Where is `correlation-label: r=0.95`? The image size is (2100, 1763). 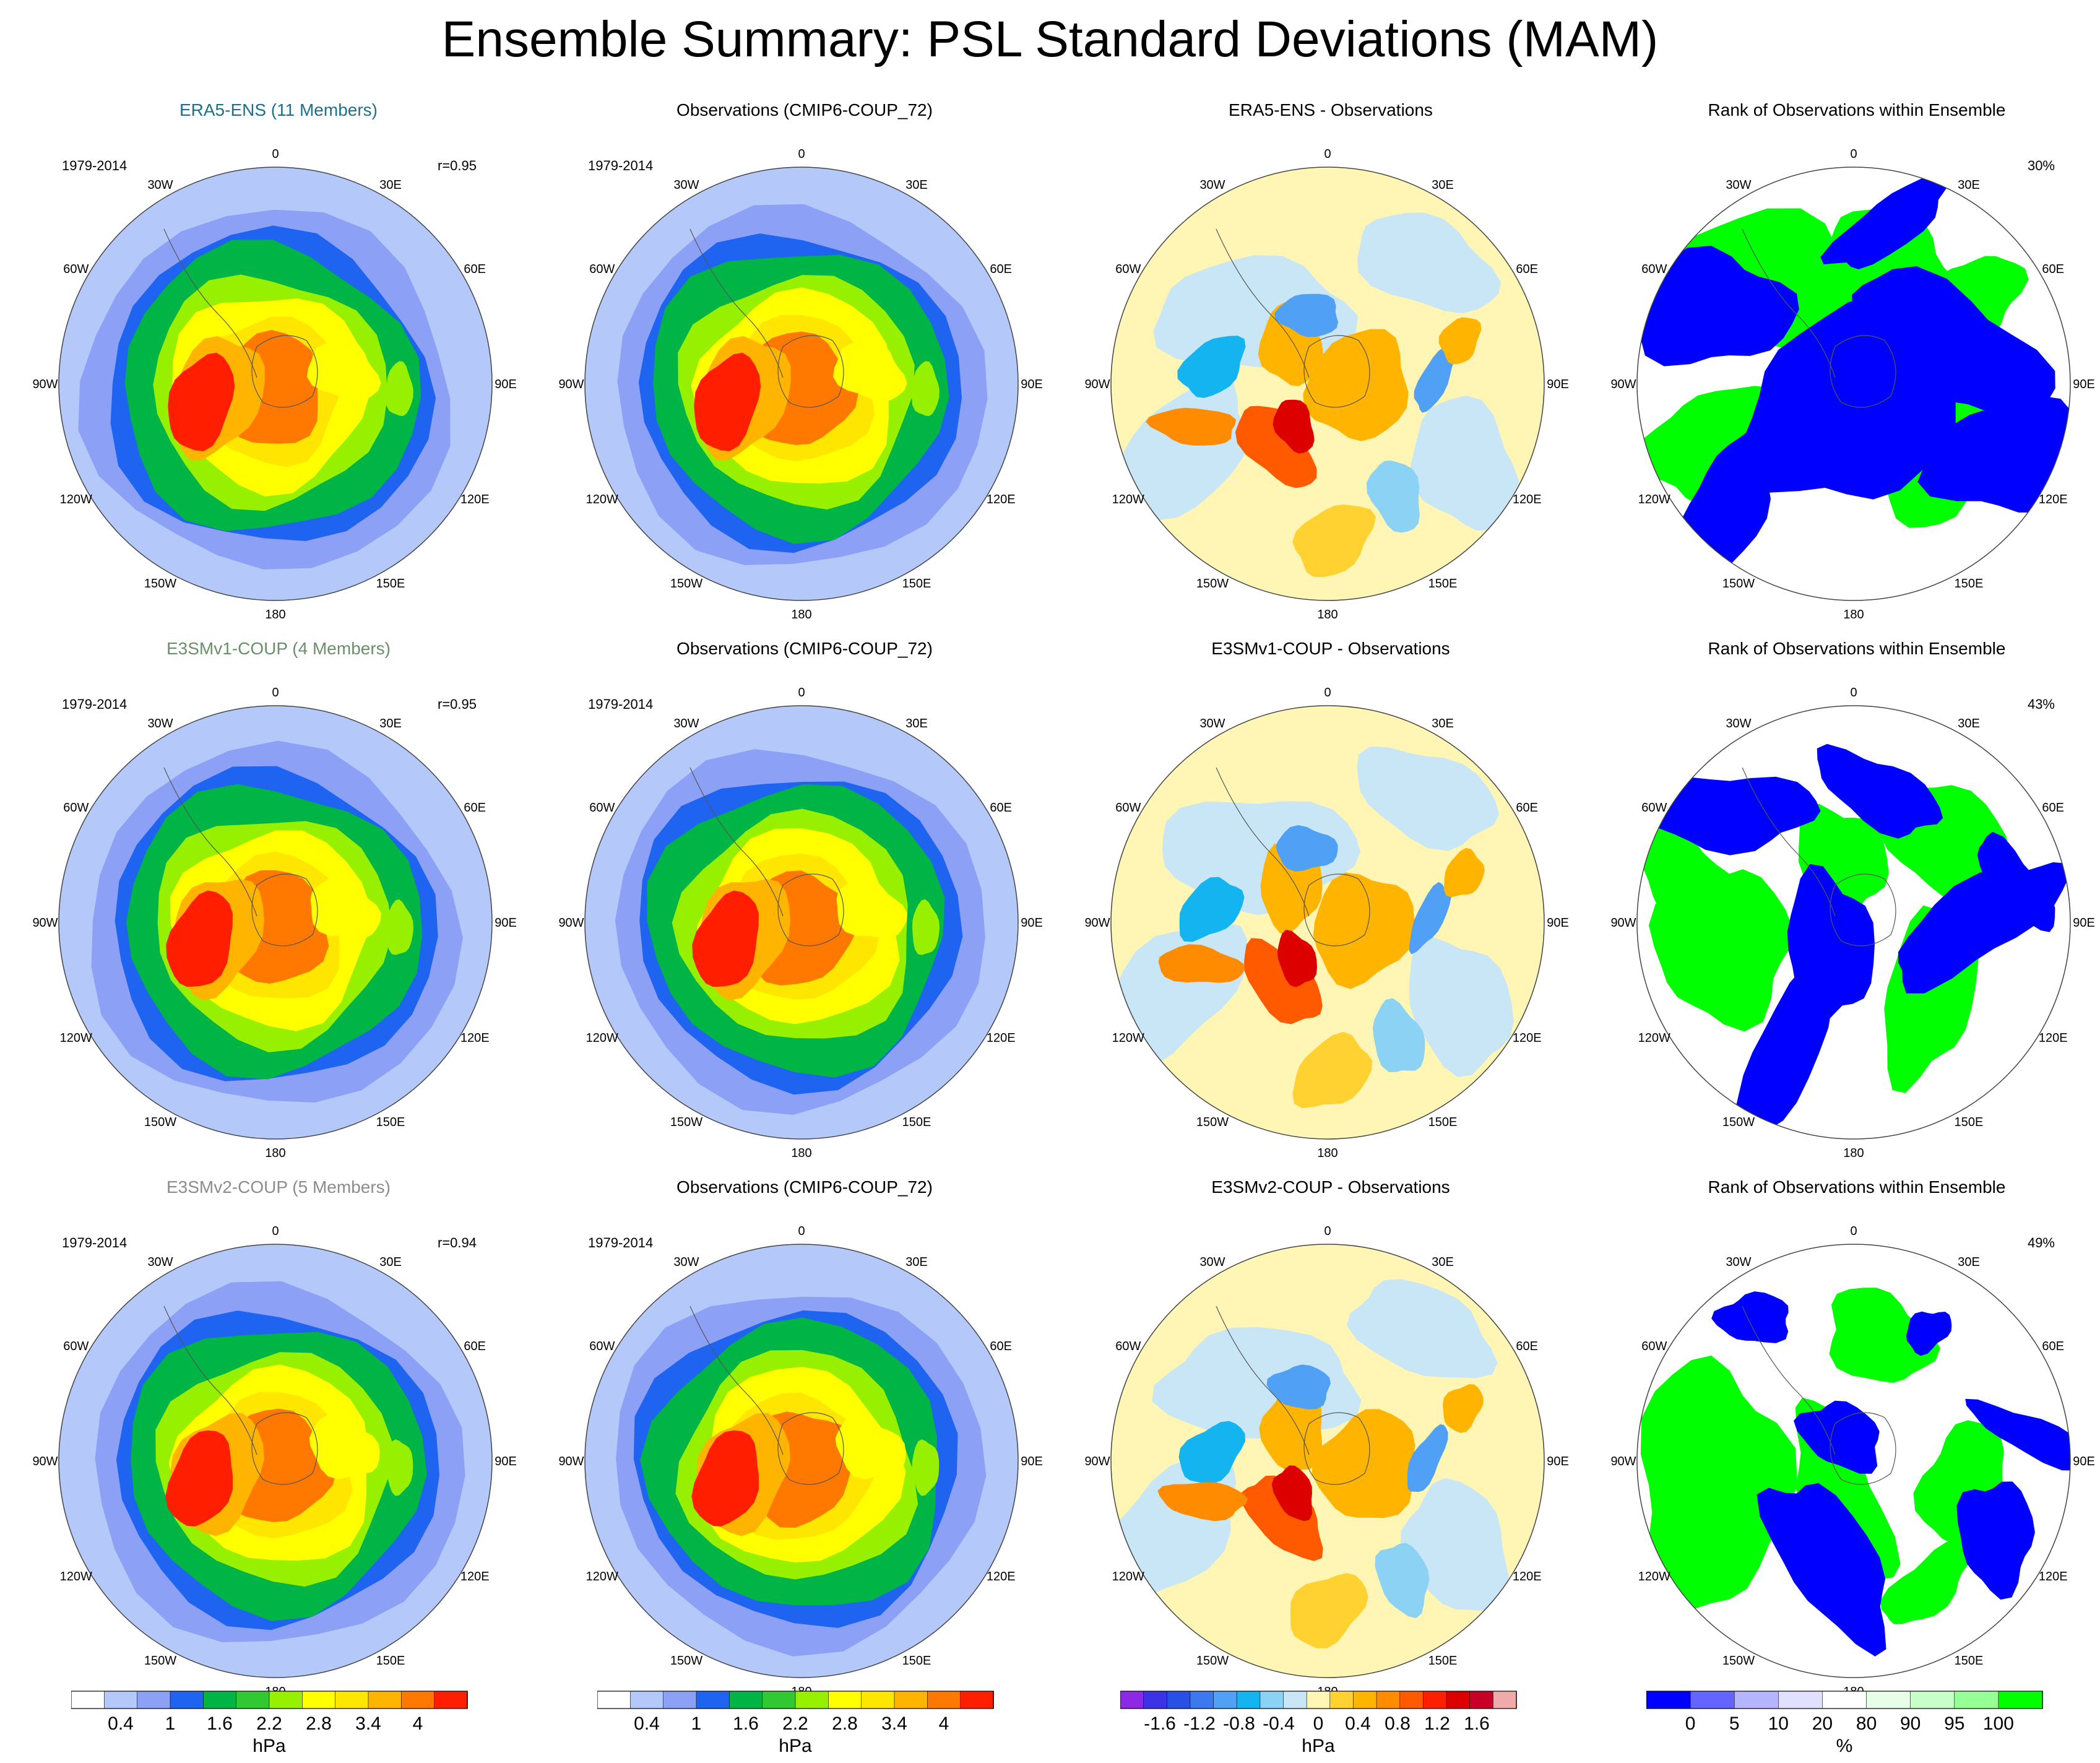 correlation-label: r=0.95 is located at coordinates (457, 166).